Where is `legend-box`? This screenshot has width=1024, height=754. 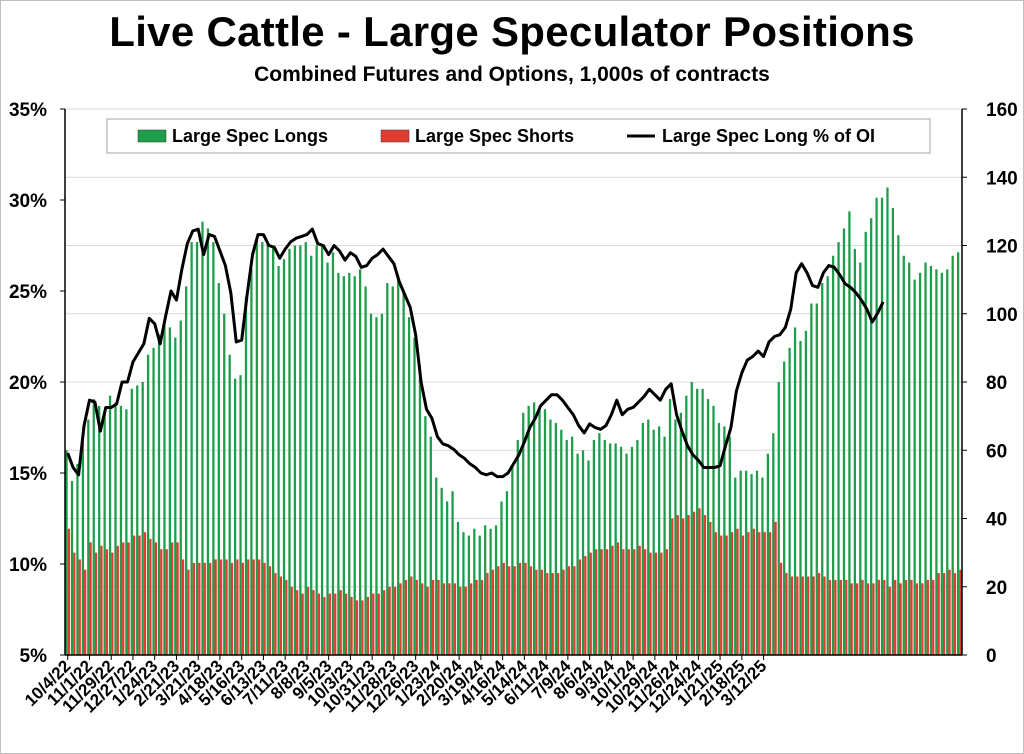
legend-box is located at coordinates (518, 136).